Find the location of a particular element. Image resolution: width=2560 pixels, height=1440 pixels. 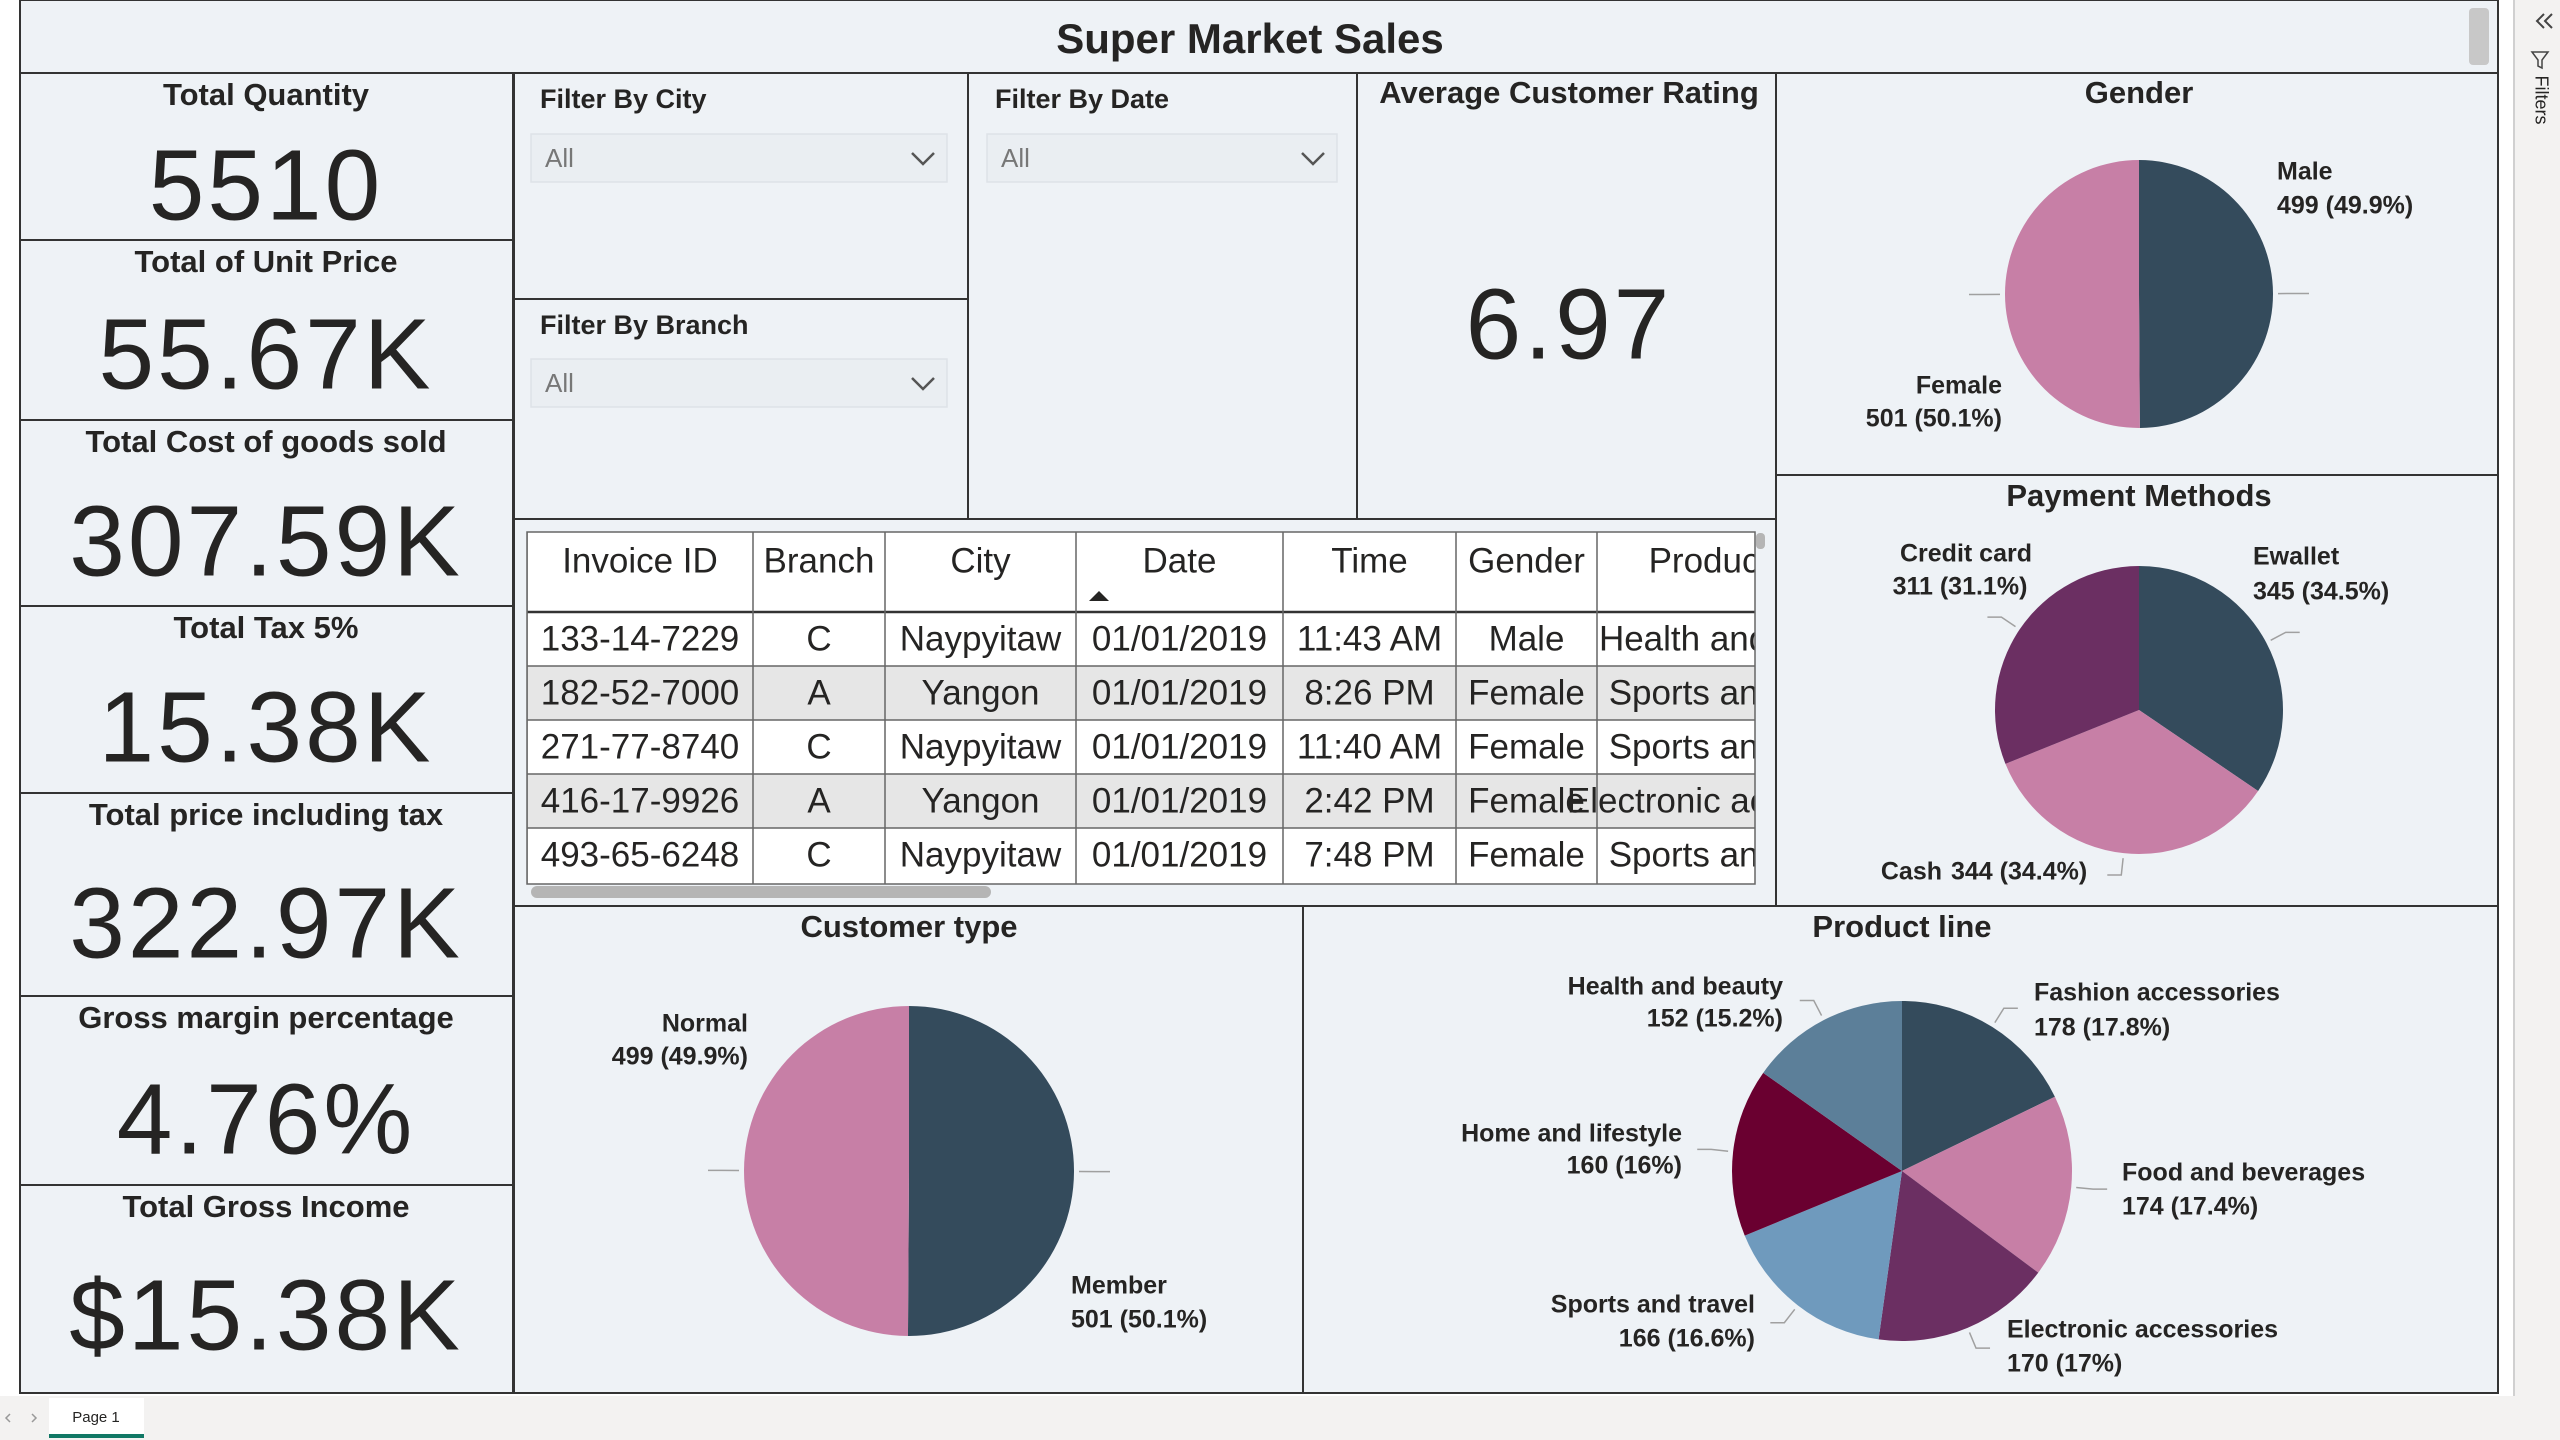

pie-value-label: 174 (17.4%) is located at coordinates (2190, 1207).